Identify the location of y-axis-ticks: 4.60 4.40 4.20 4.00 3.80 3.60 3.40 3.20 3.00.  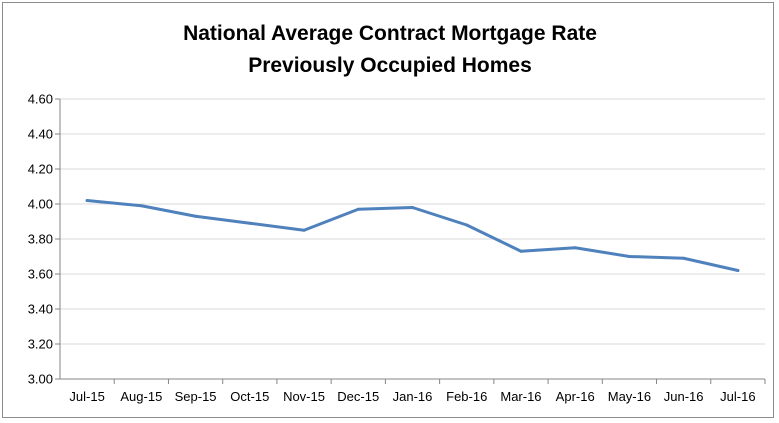
(44, 239).